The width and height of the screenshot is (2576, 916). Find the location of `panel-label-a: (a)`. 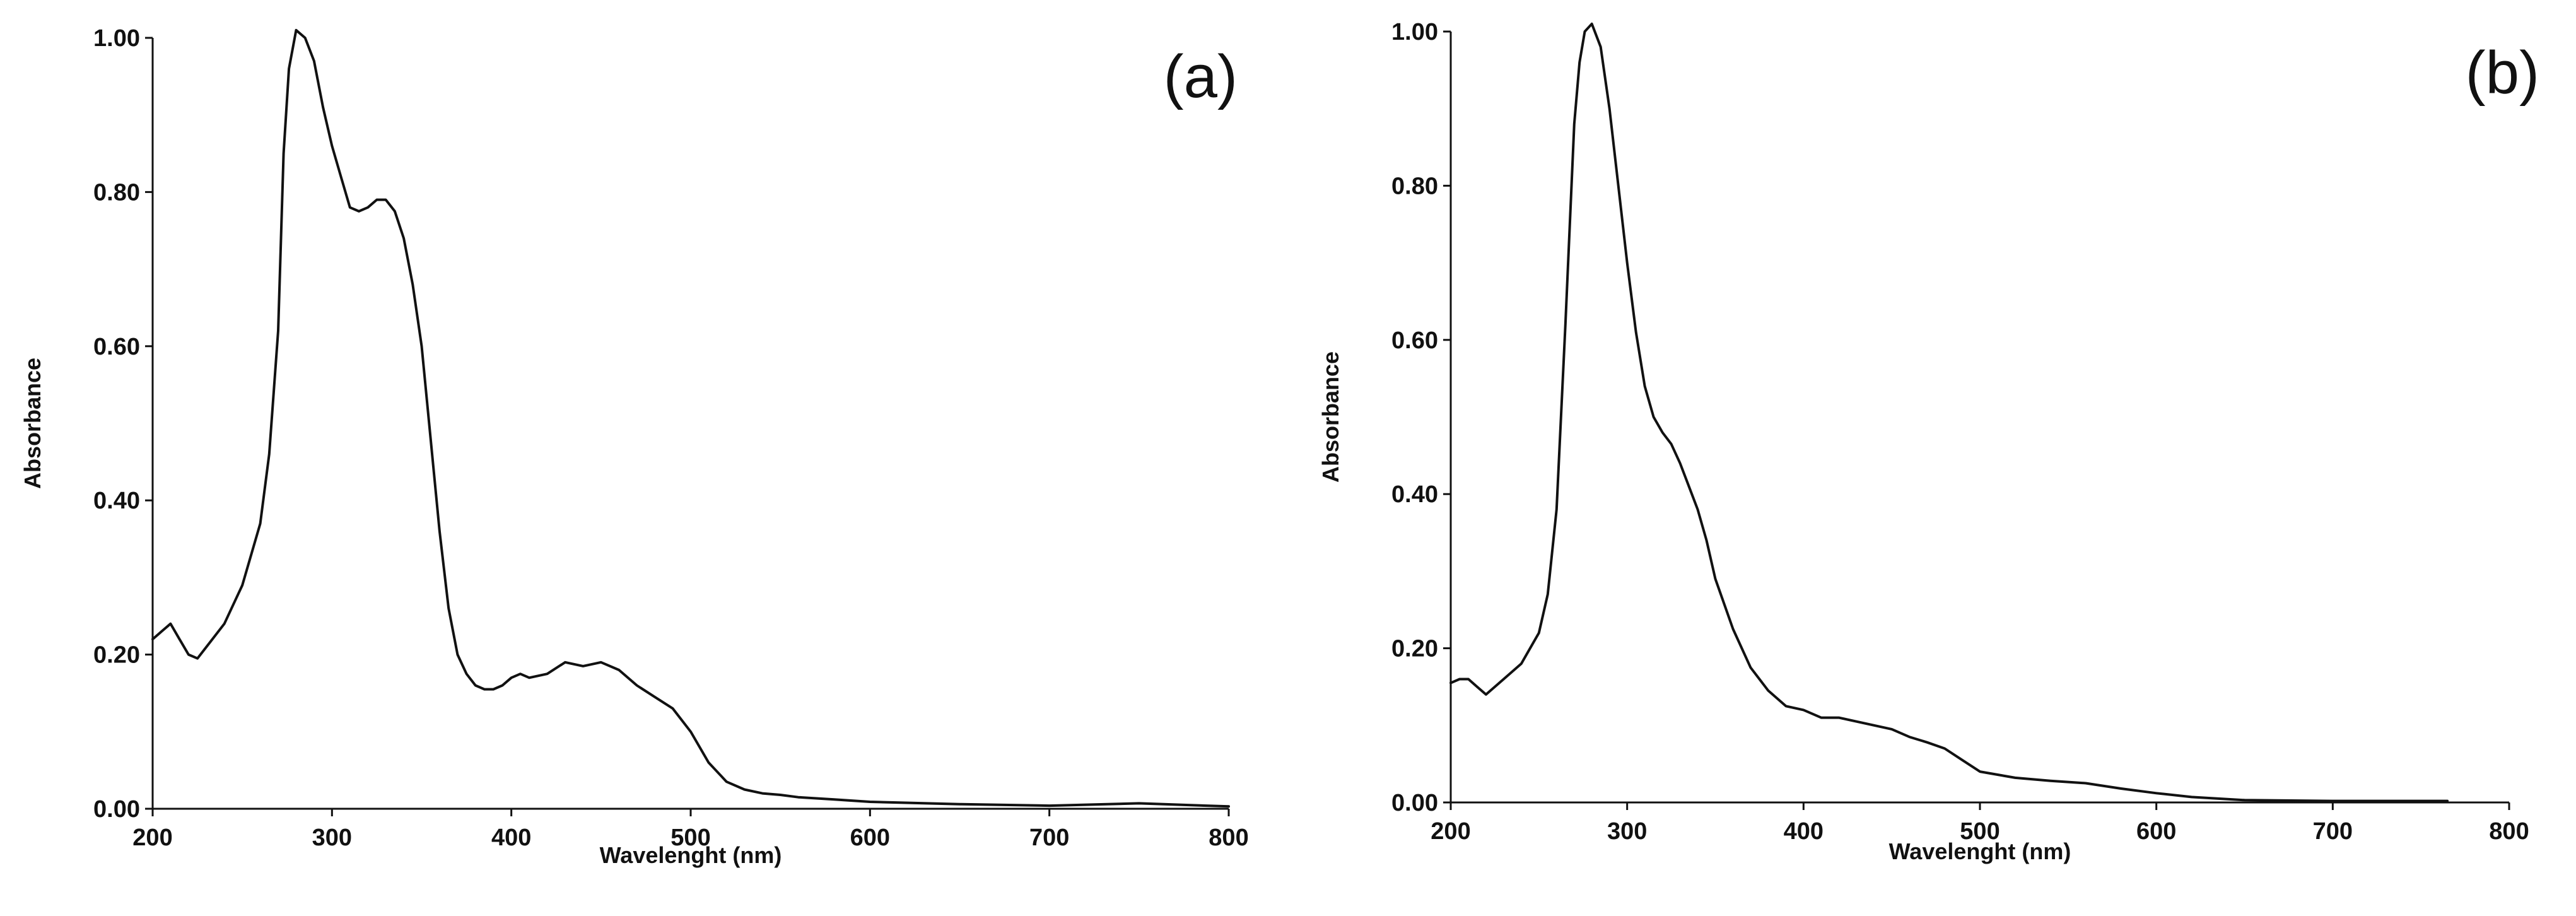

panel-label-a: (a) is located at coordinates (1201, 77).